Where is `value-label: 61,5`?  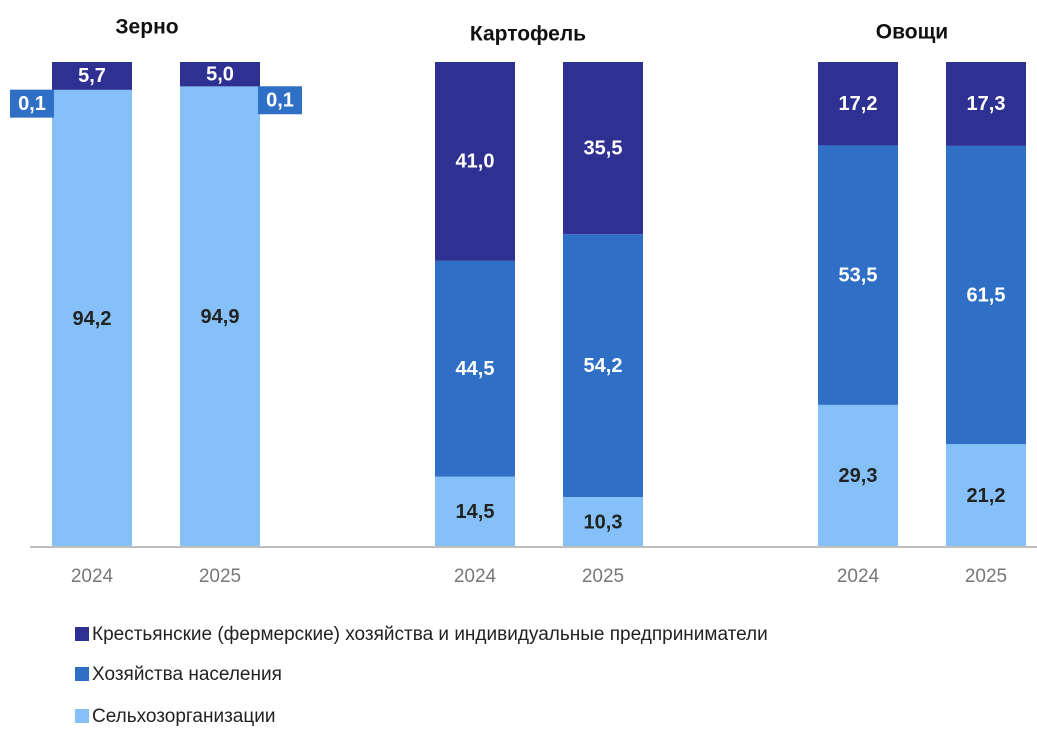
value-label: 61,5 is located at coordinates (986, 295).